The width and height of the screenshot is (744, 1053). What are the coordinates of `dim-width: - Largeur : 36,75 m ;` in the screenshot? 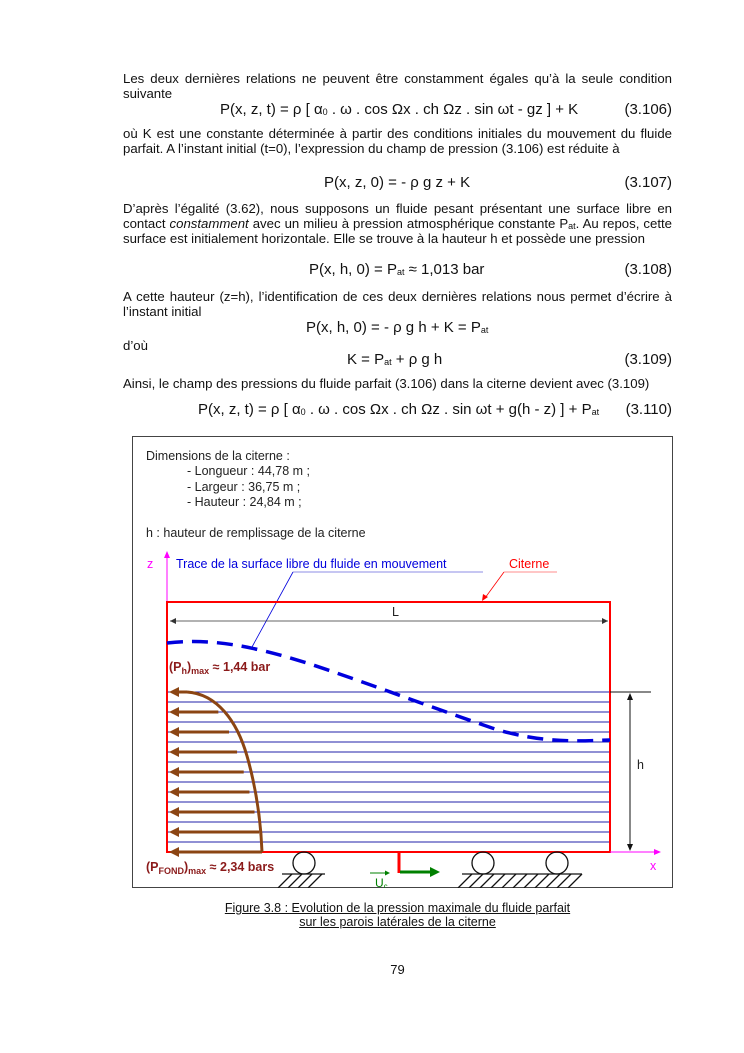 It's located at (243, 487).